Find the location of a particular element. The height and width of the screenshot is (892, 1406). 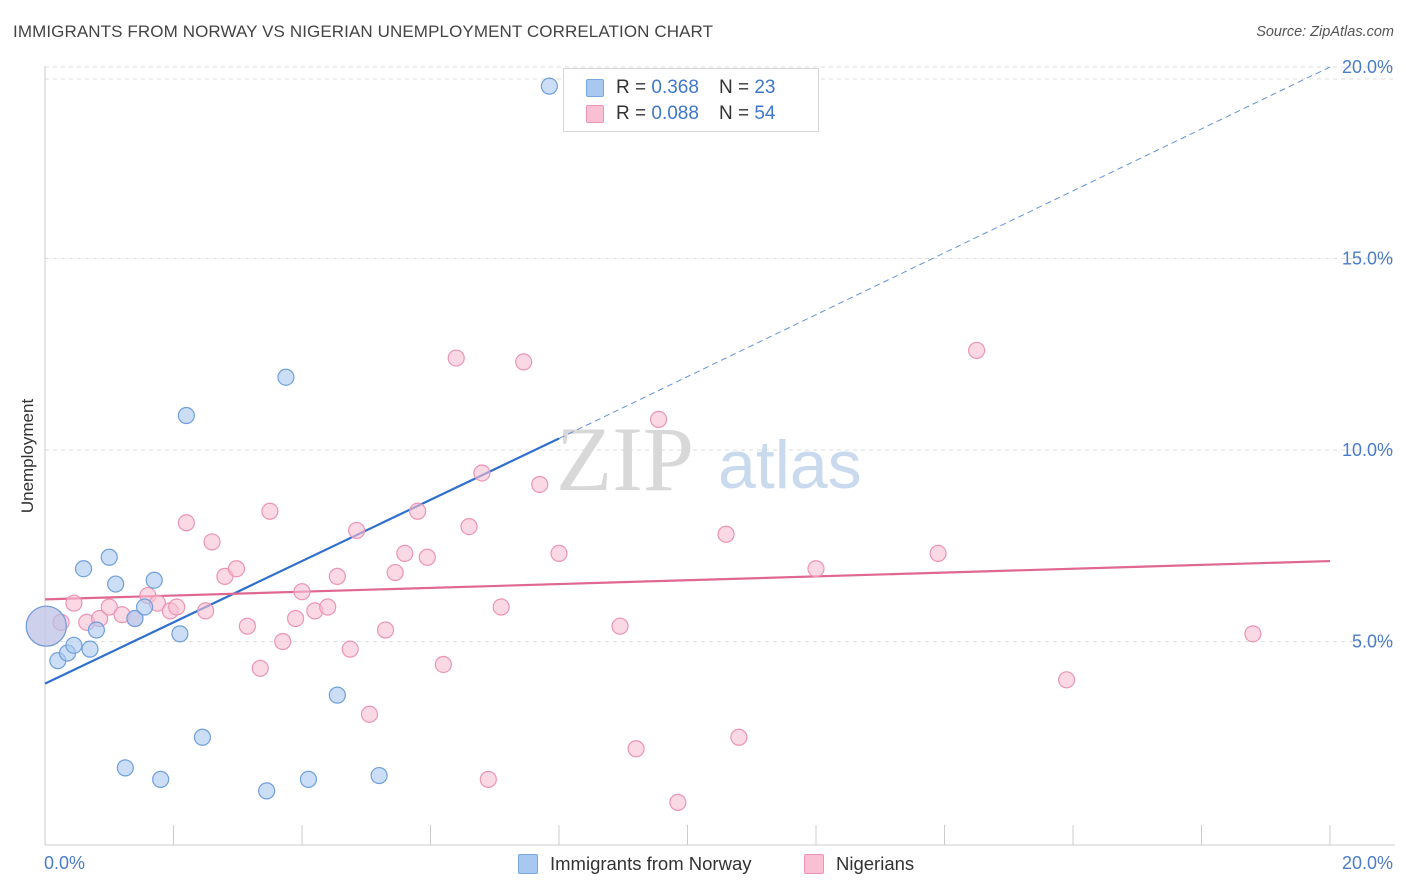

legend-row-nigerians: R = 0.088 N = 54 is located at coordinates (680, 114).